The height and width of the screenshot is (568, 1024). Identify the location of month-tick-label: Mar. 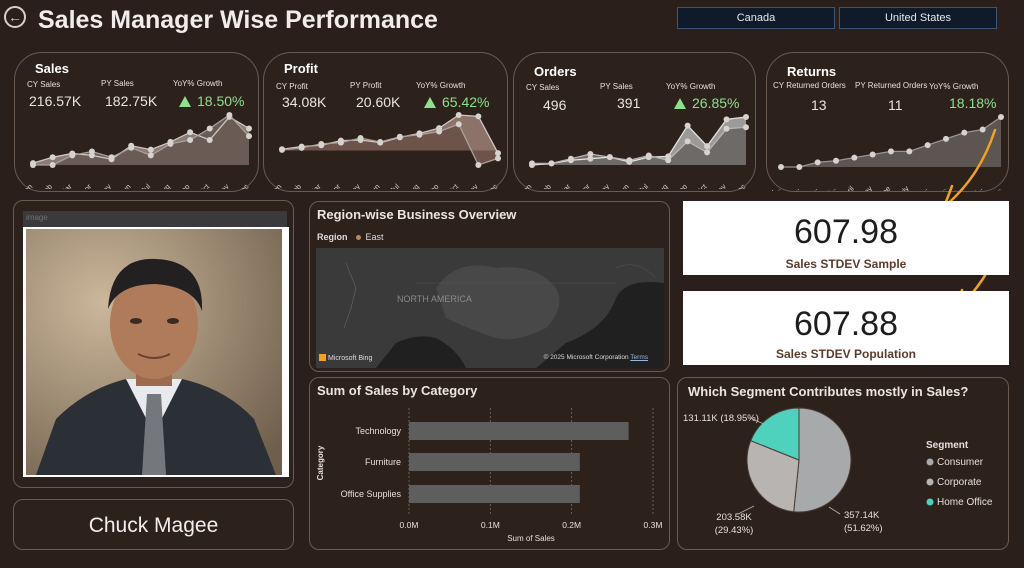
(66, 185).